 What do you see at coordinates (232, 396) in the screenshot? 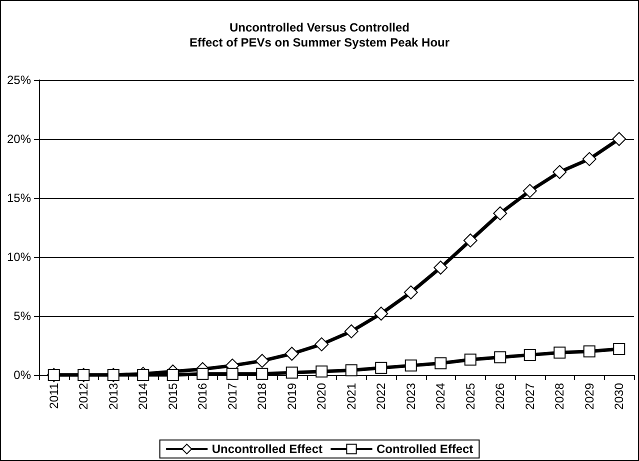
I see `x-tick-label: 2017` at bounding box center [232, 396].